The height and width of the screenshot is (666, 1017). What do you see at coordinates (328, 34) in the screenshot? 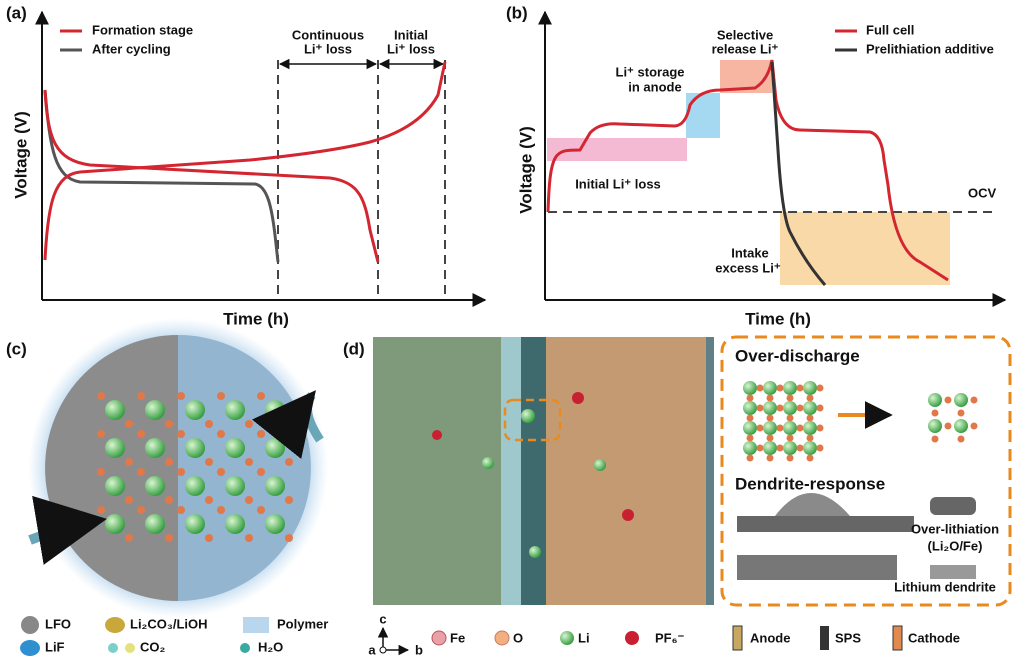
I see `annotation: Continuous` at bounding box center [328, 34].